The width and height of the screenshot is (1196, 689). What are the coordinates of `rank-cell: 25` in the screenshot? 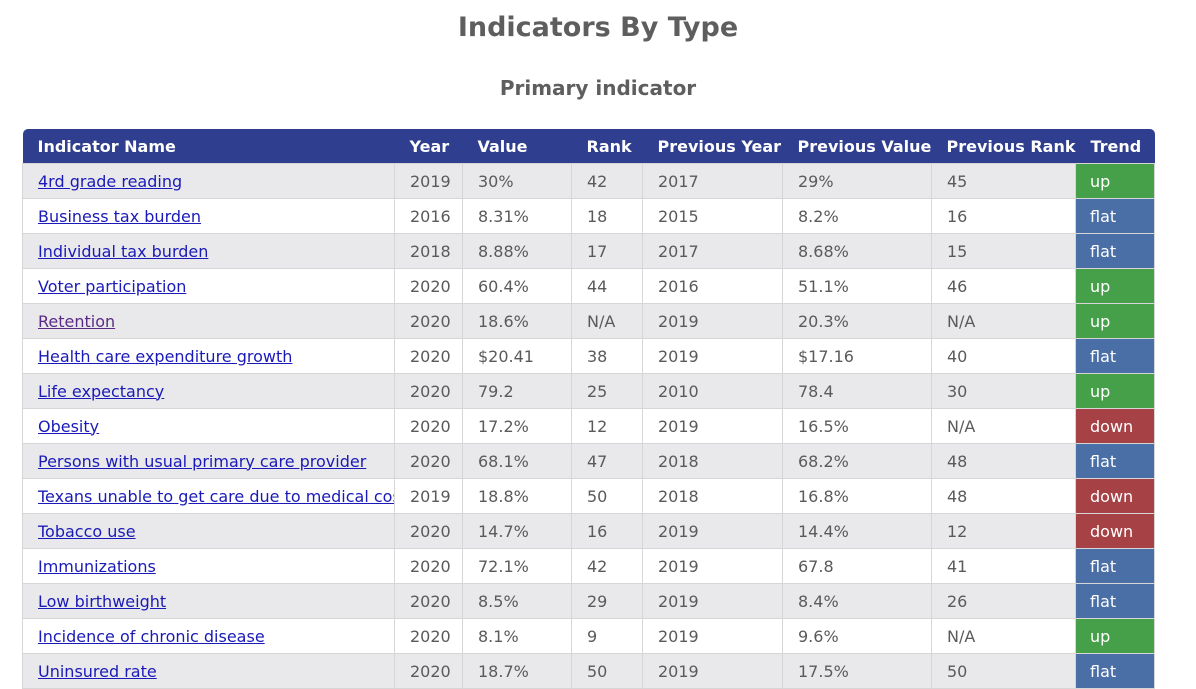 It's located at (607, 391).